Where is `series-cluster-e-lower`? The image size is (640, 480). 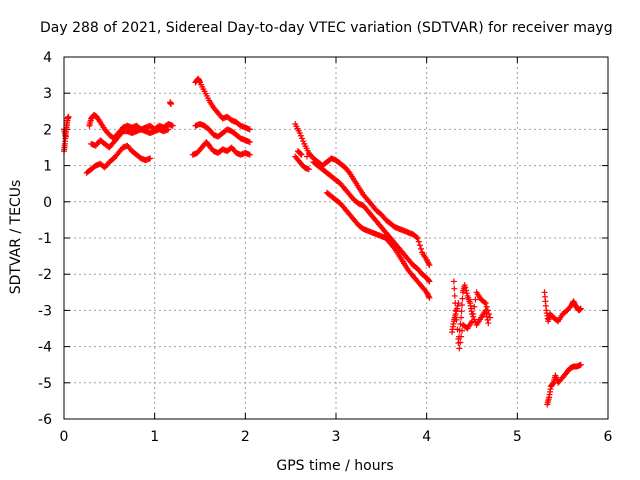 series-cluster-e-lower is located at coordinates (564, 384).